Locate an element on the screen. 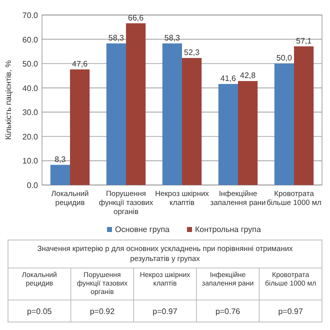 The height and width of the screenshot is (330, 330). y-tick-label: 0.0 is located at coordinates (32, 185).